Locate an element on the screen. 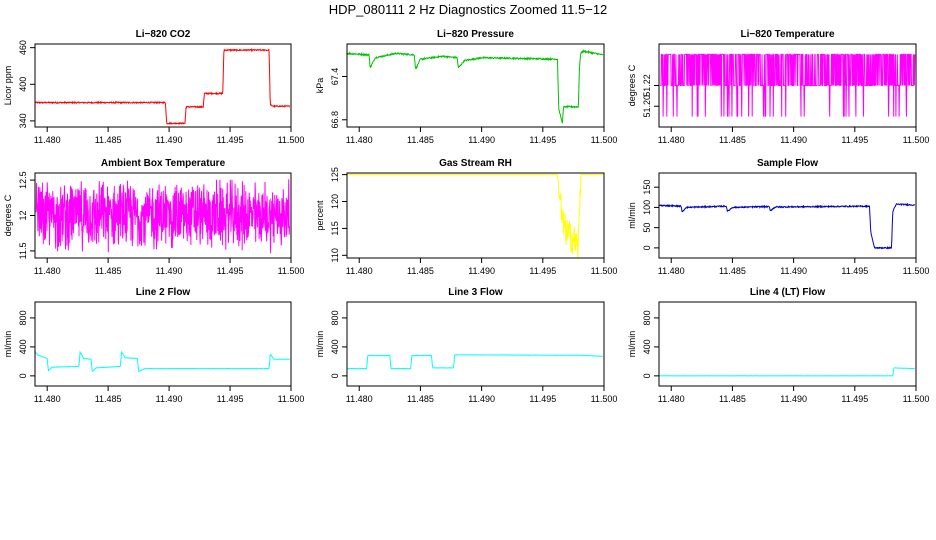 The image size is (936, 540). panel-title: Gas Stream RH is located at coordinates (475, 163).